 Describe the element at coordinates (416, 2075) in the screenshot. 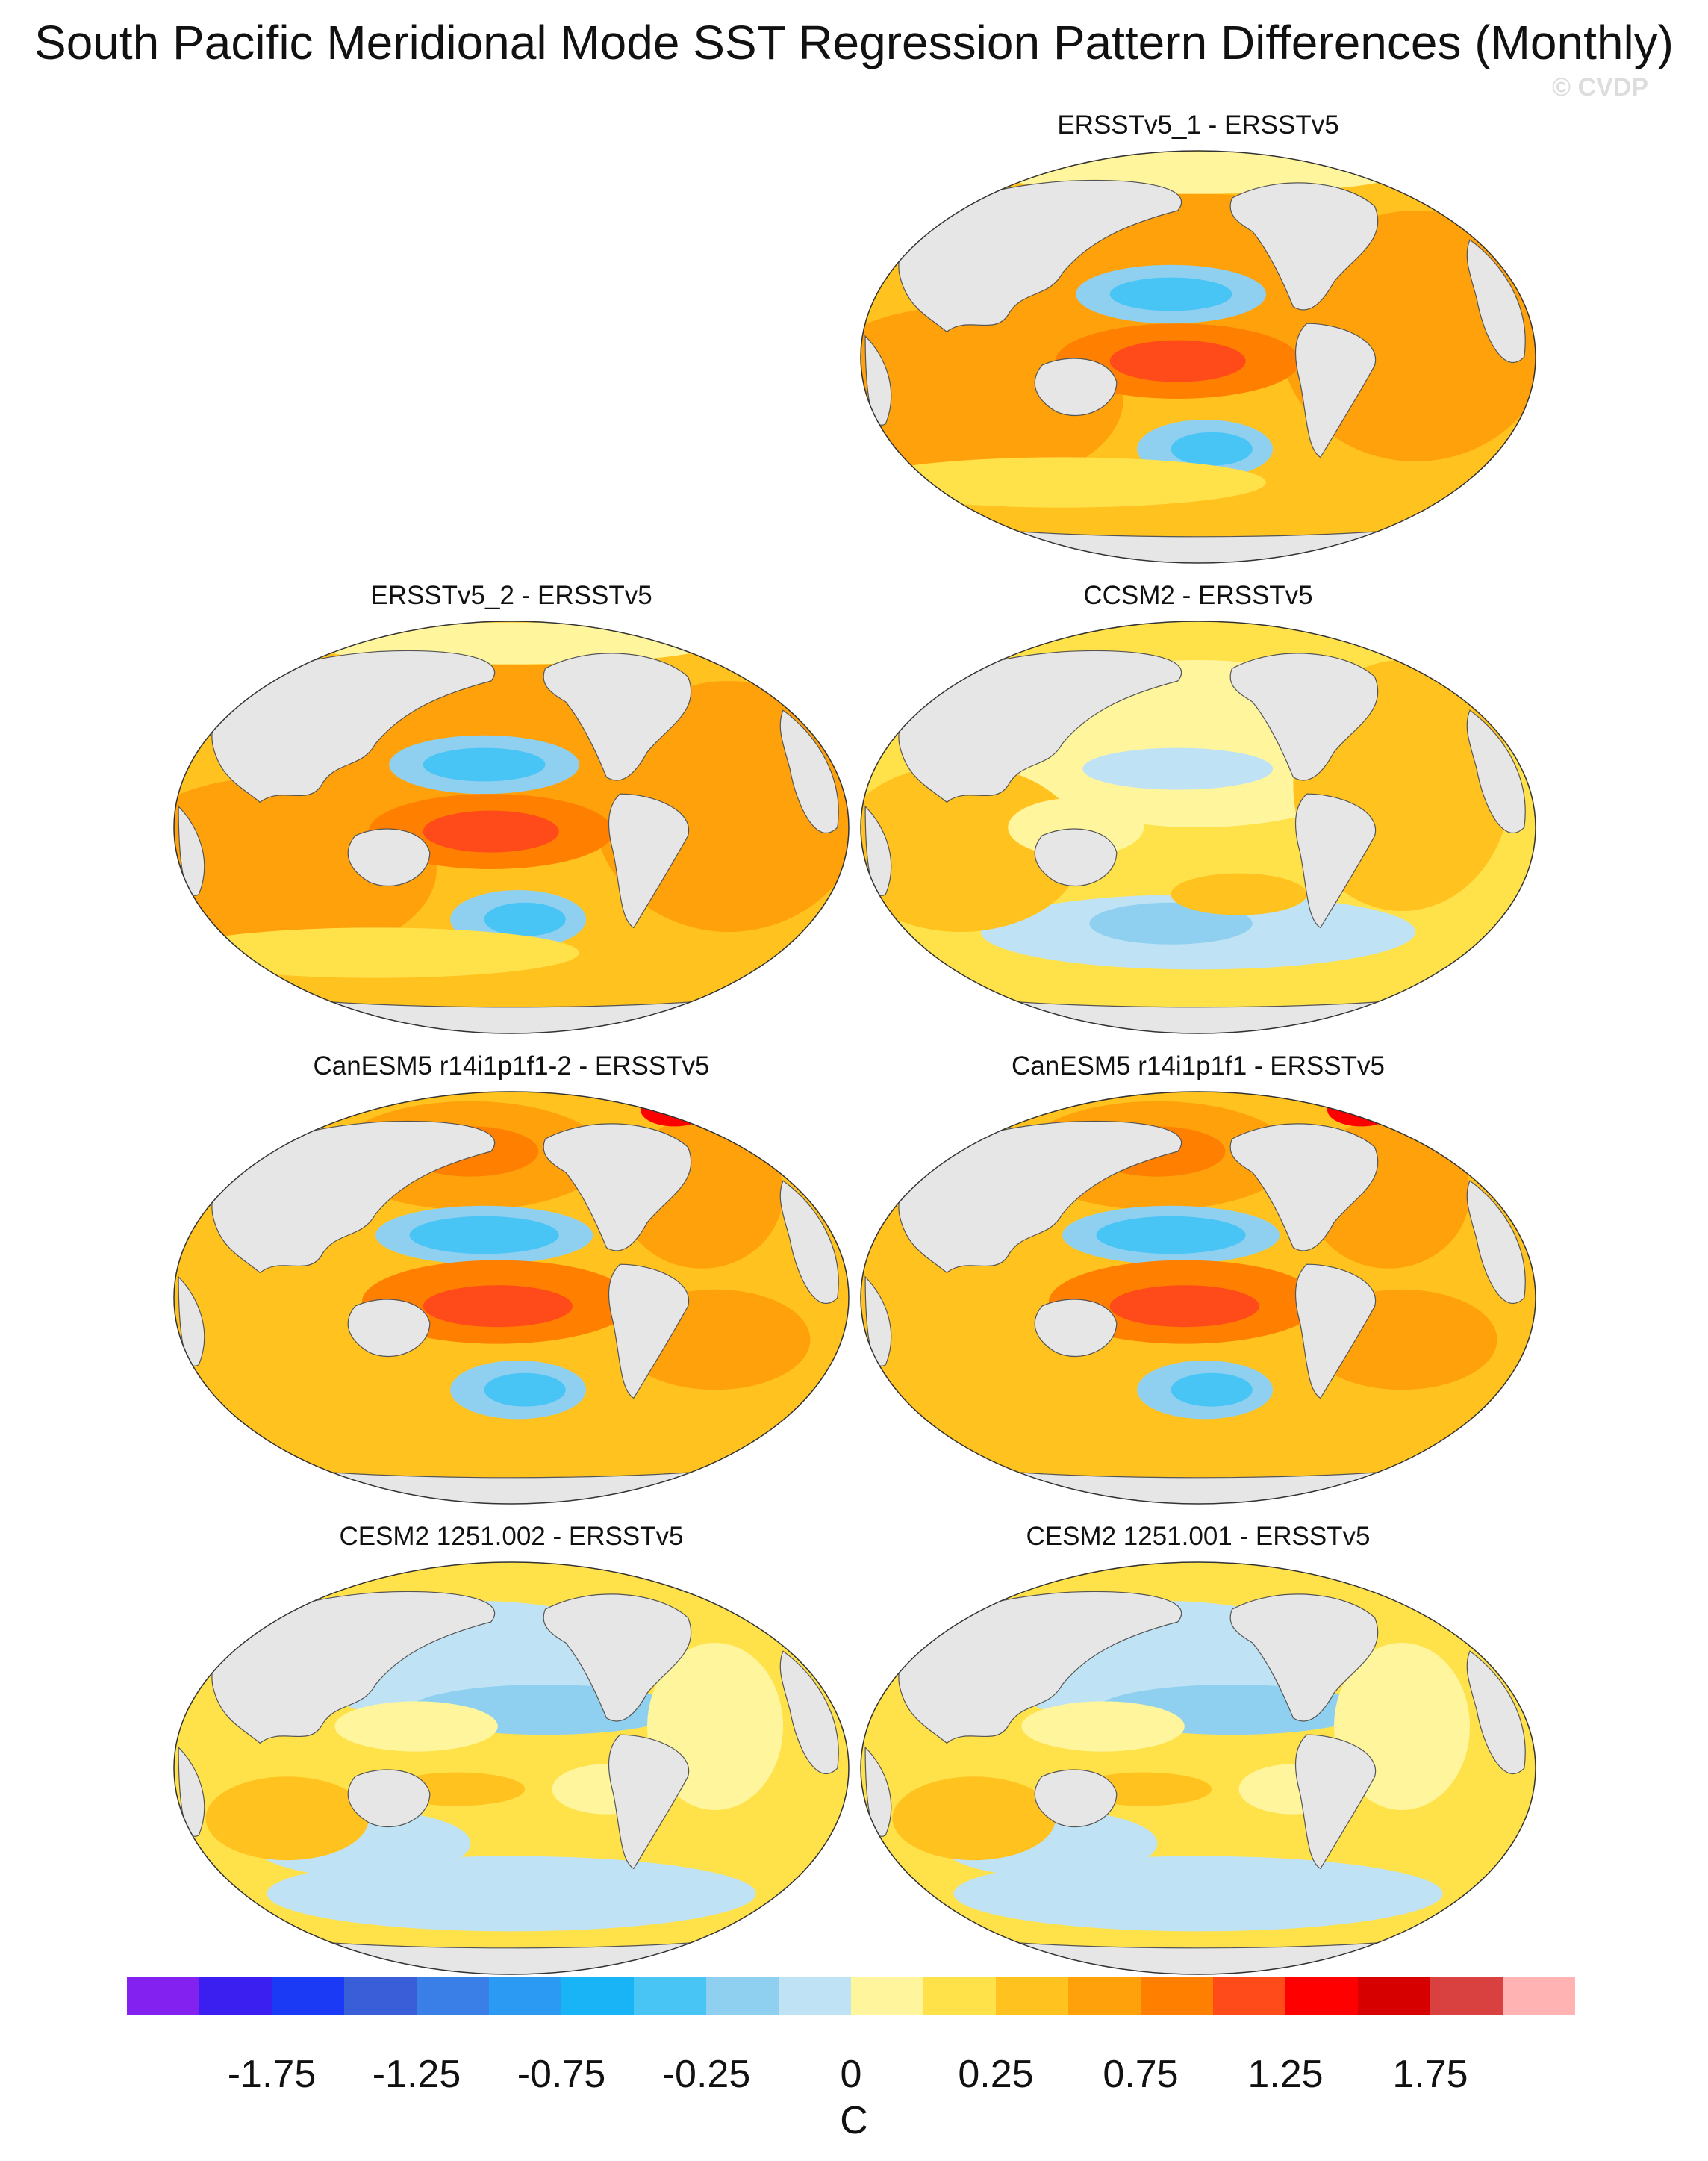

I see `colorbar-tick-label: -1.25` at that location.